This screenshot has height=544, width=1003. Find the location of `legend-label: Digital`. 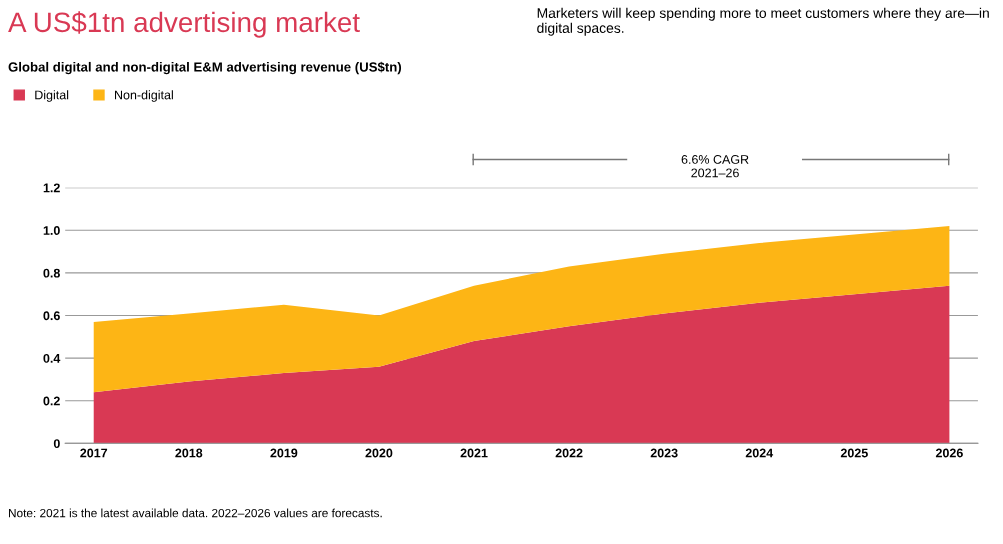

legend-label: Digital is located at coordinates (52, 96).